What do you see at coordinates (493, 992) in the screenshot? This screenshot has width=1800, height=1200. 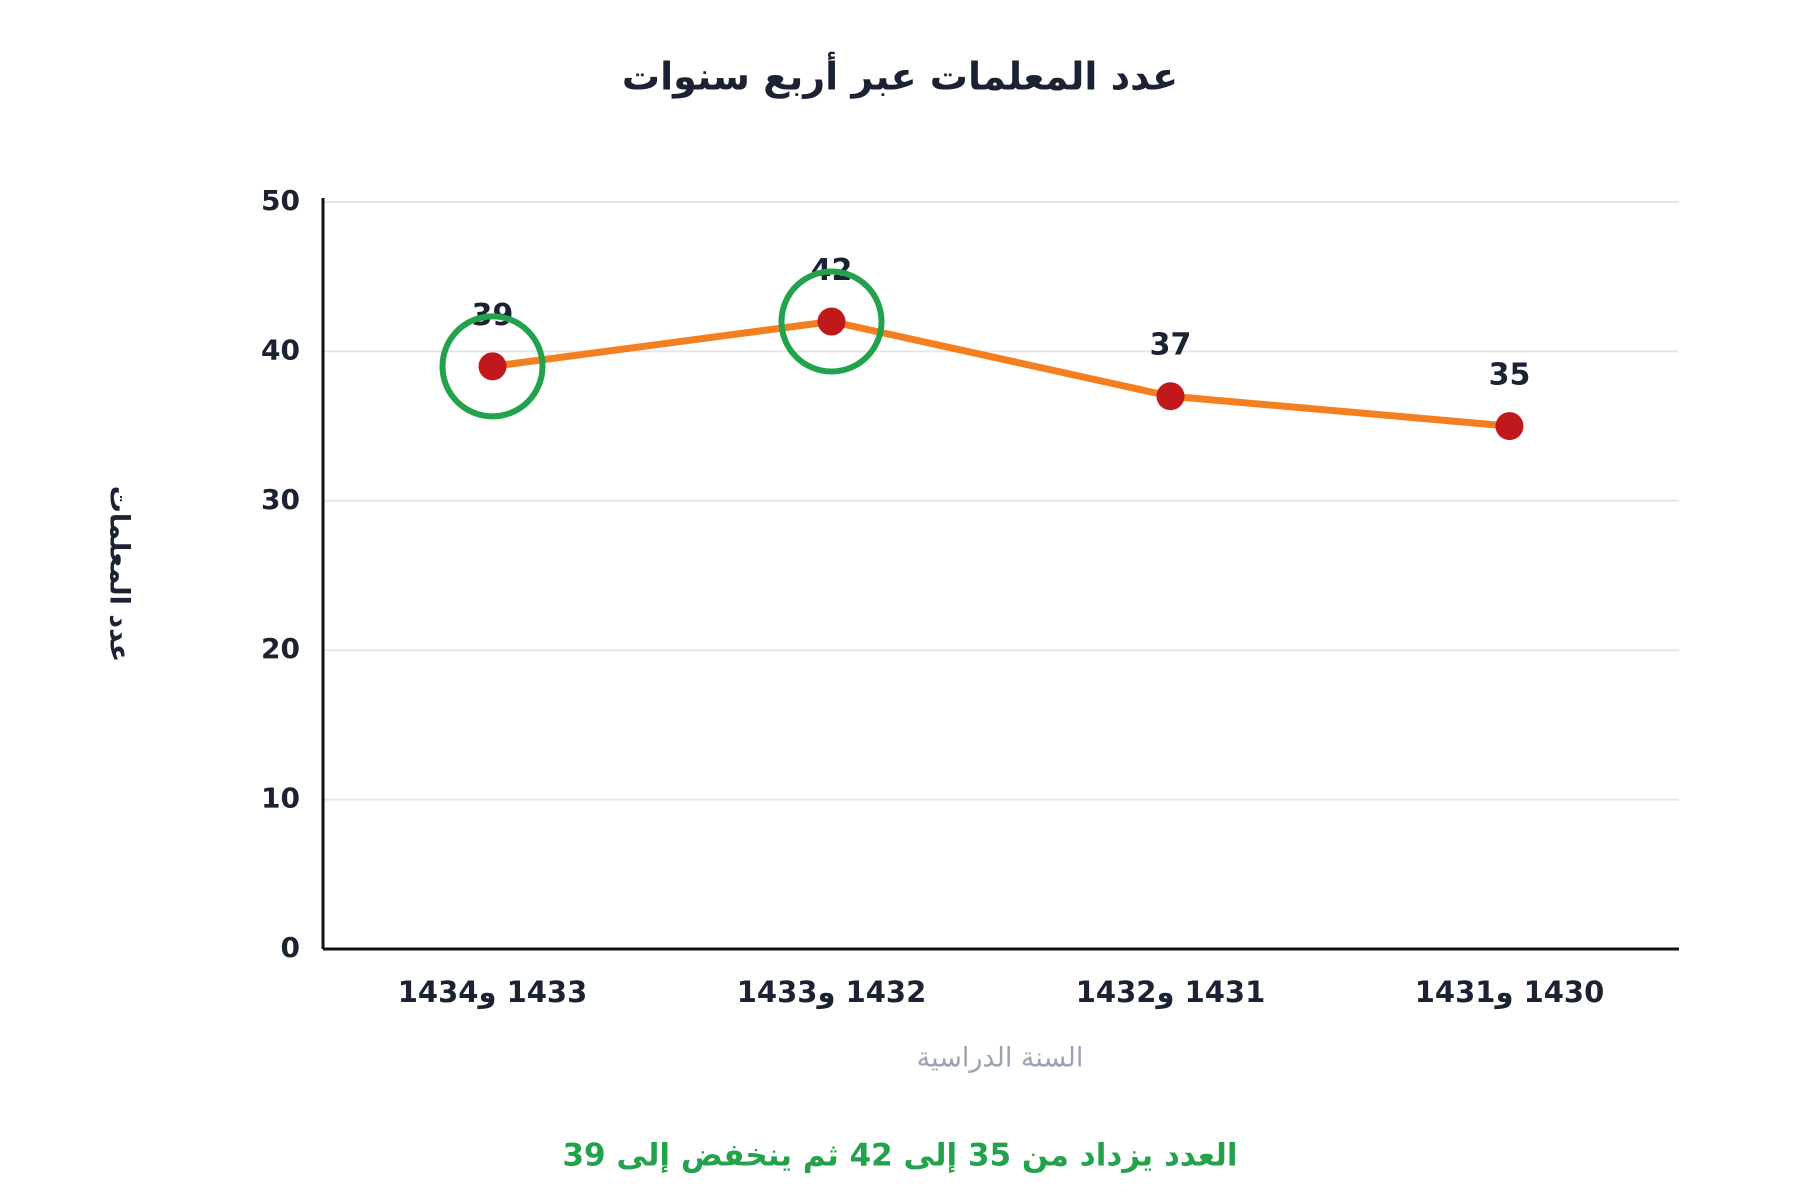 I see `x-tick-label: 1433 و1434` at bounding box center [493, 992].